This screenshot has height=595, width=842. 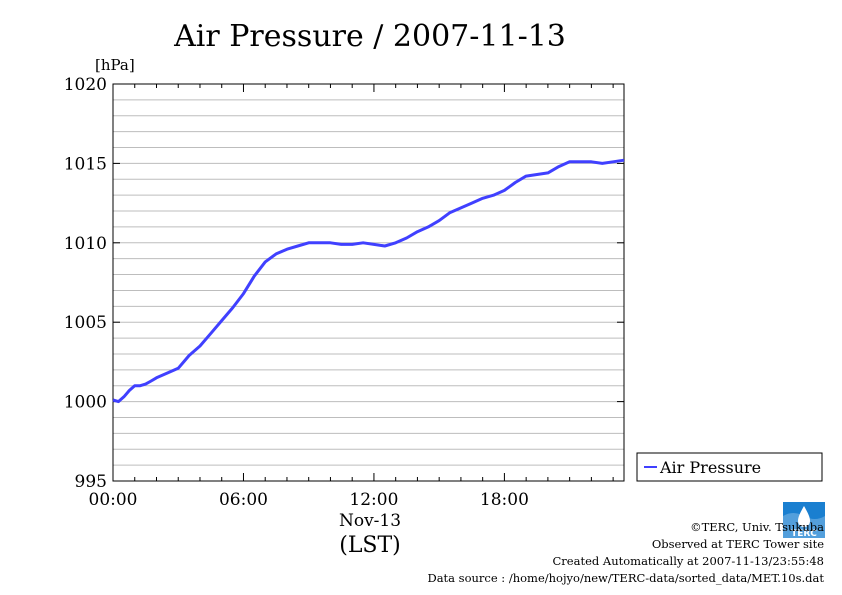 I want to click on legend-entry-air-pressure: Air Pressure, so click(x=710, y=467).